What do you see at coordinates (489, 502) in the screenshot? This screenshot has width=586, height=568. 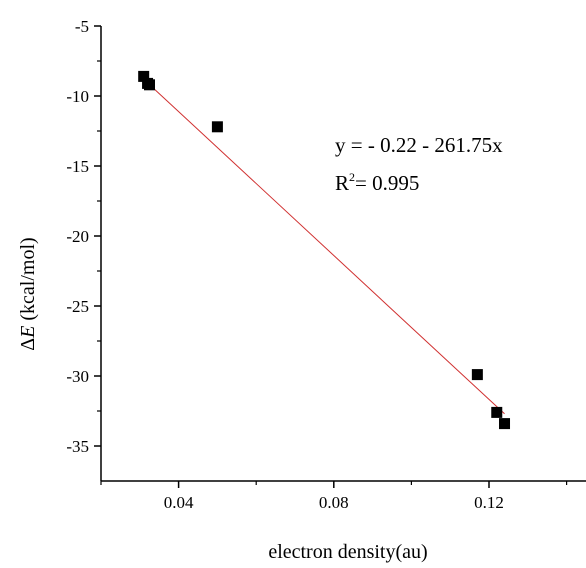 I see `x-tick-label: 0.12` at bounding box center [489, 502].